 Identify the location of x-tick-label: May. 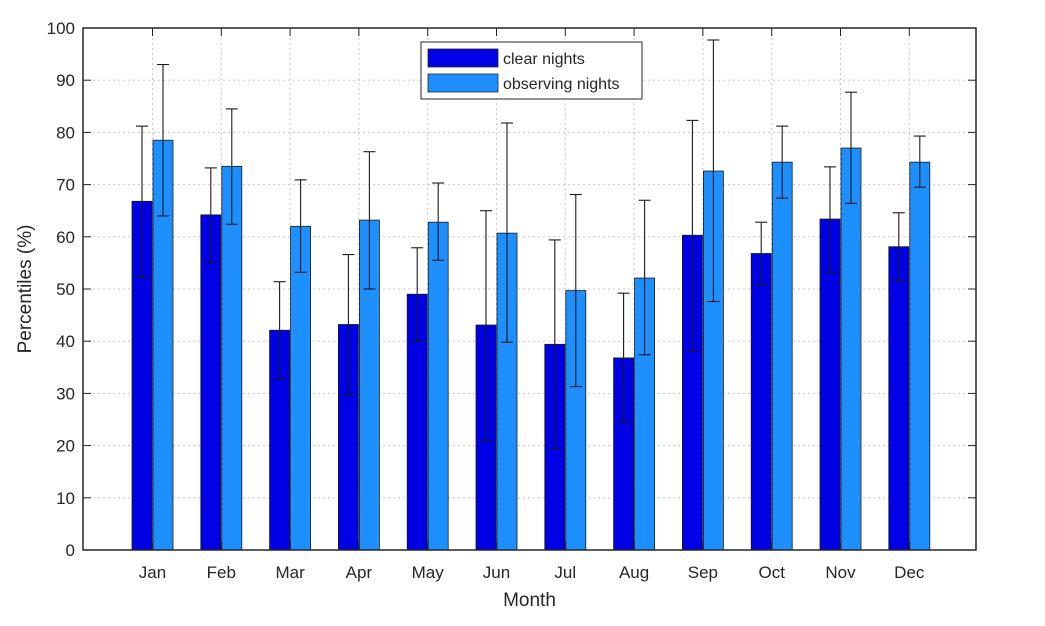
(428, 572).